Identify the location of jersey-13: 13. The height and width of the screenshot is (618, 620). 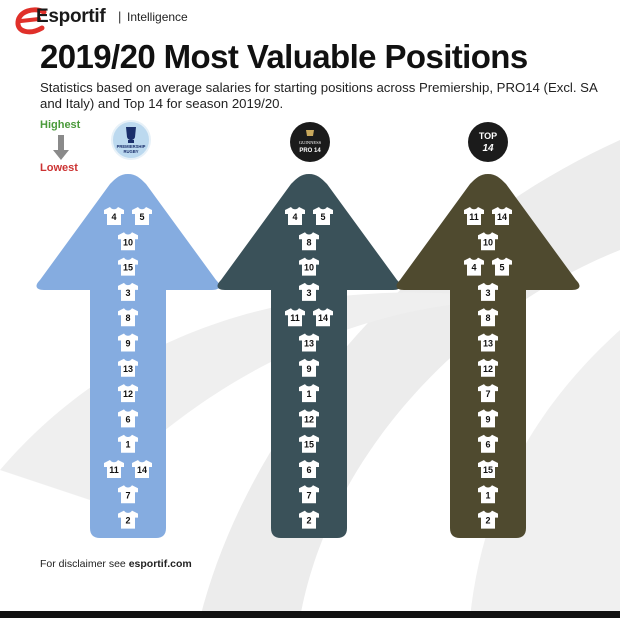
(128, 367).